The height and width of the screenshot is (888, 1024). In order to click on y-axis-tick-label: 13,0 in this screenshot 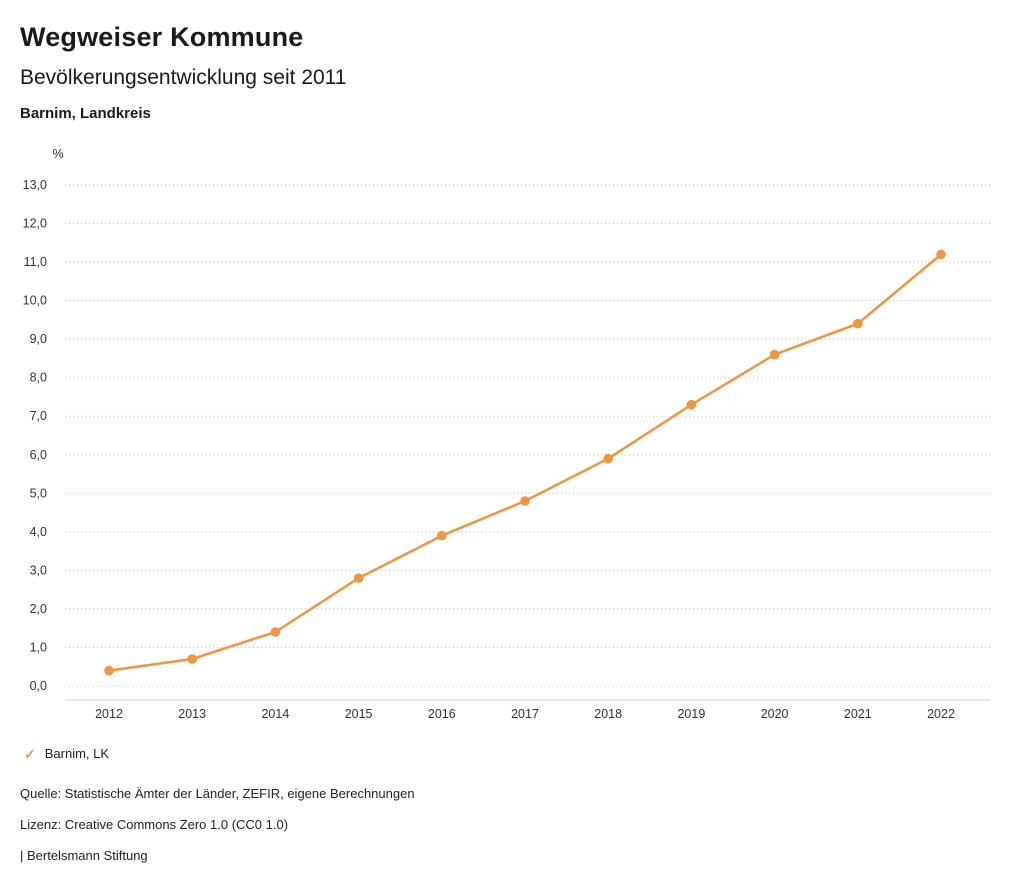, I will do `click(35, 185)`.